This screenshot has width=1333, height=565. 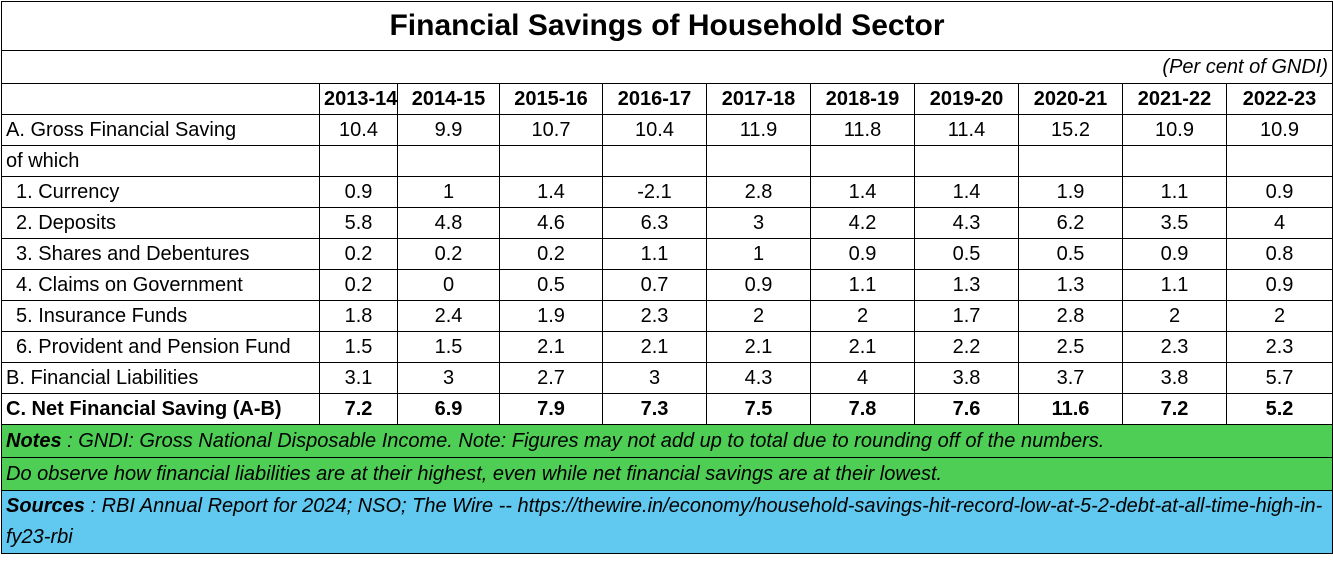 What do you see at coordinates (160, 254) in the screenshot?
I see `row-label: 3. Shares and Debentures` at bounding box center [160, 254].